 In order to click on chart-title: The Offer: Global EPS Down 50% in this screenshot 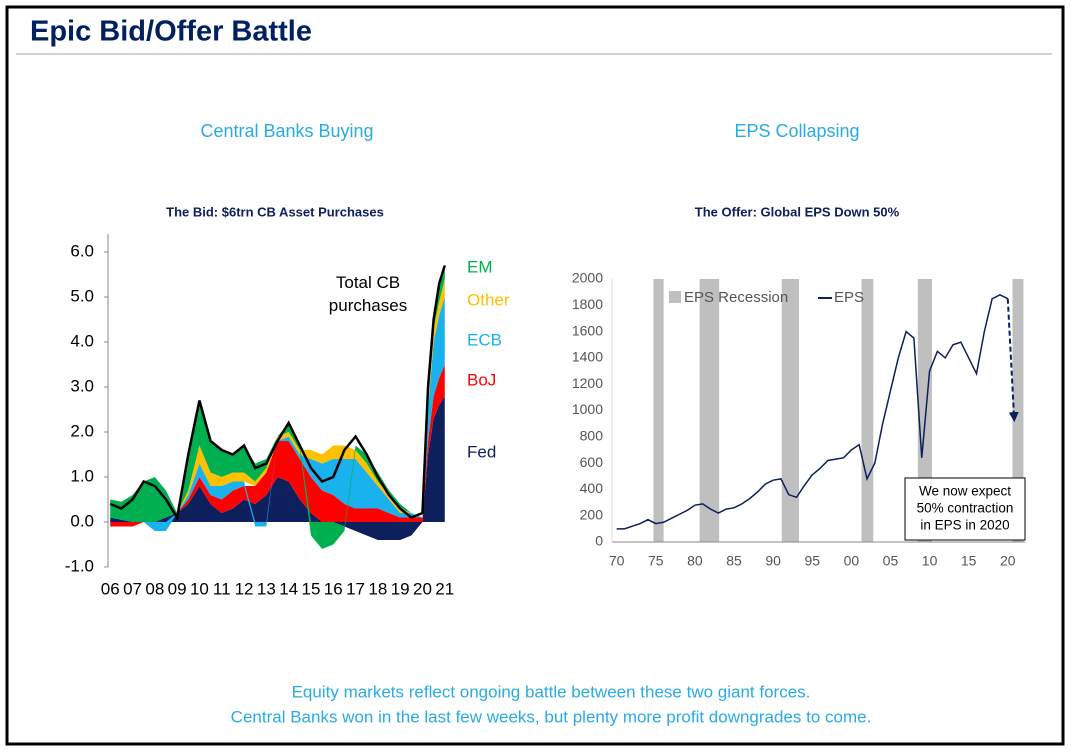, I will do `click(797, 211)`.